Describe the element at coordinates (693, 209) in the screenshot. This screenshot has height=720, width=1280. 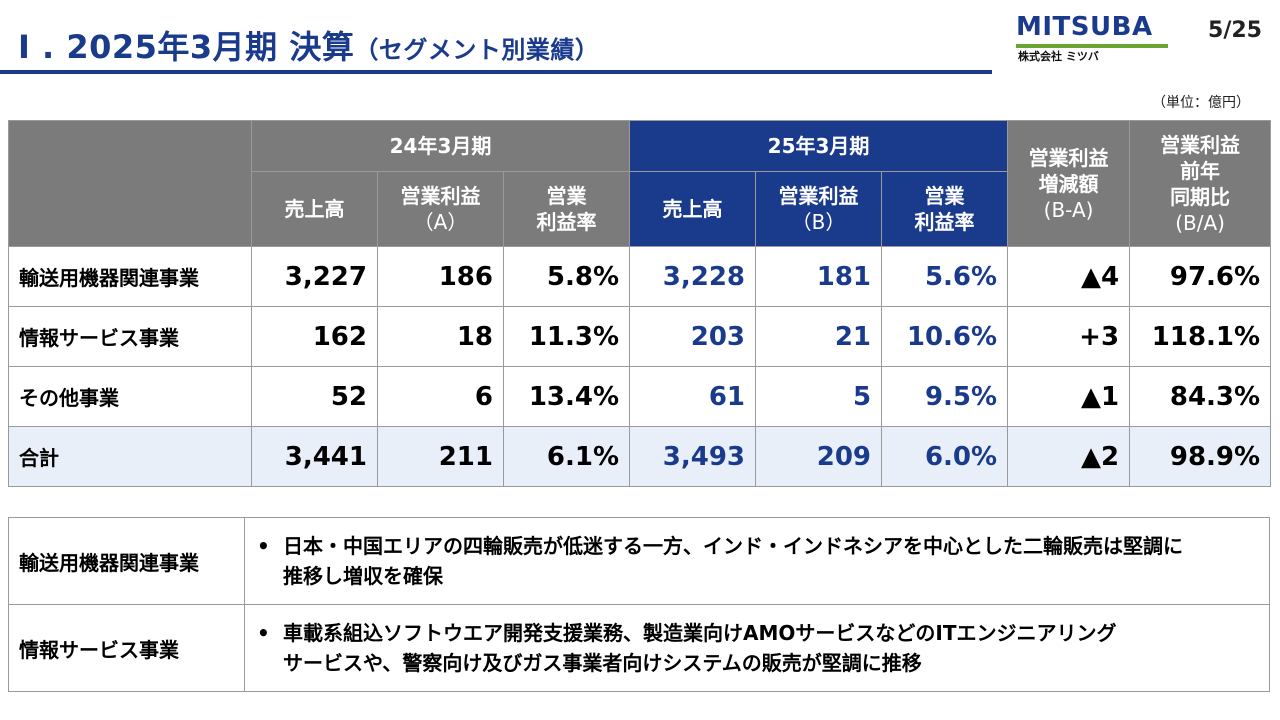
I see `header-curr-sales: 売上高` at that location.